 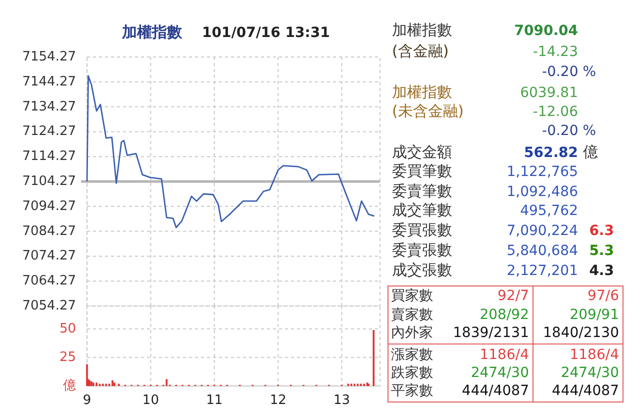 What do you see at coordinates (49, 182) in the screenshot?
I see `y-tick-label: 7104.27` at bounding box center [49, 182].